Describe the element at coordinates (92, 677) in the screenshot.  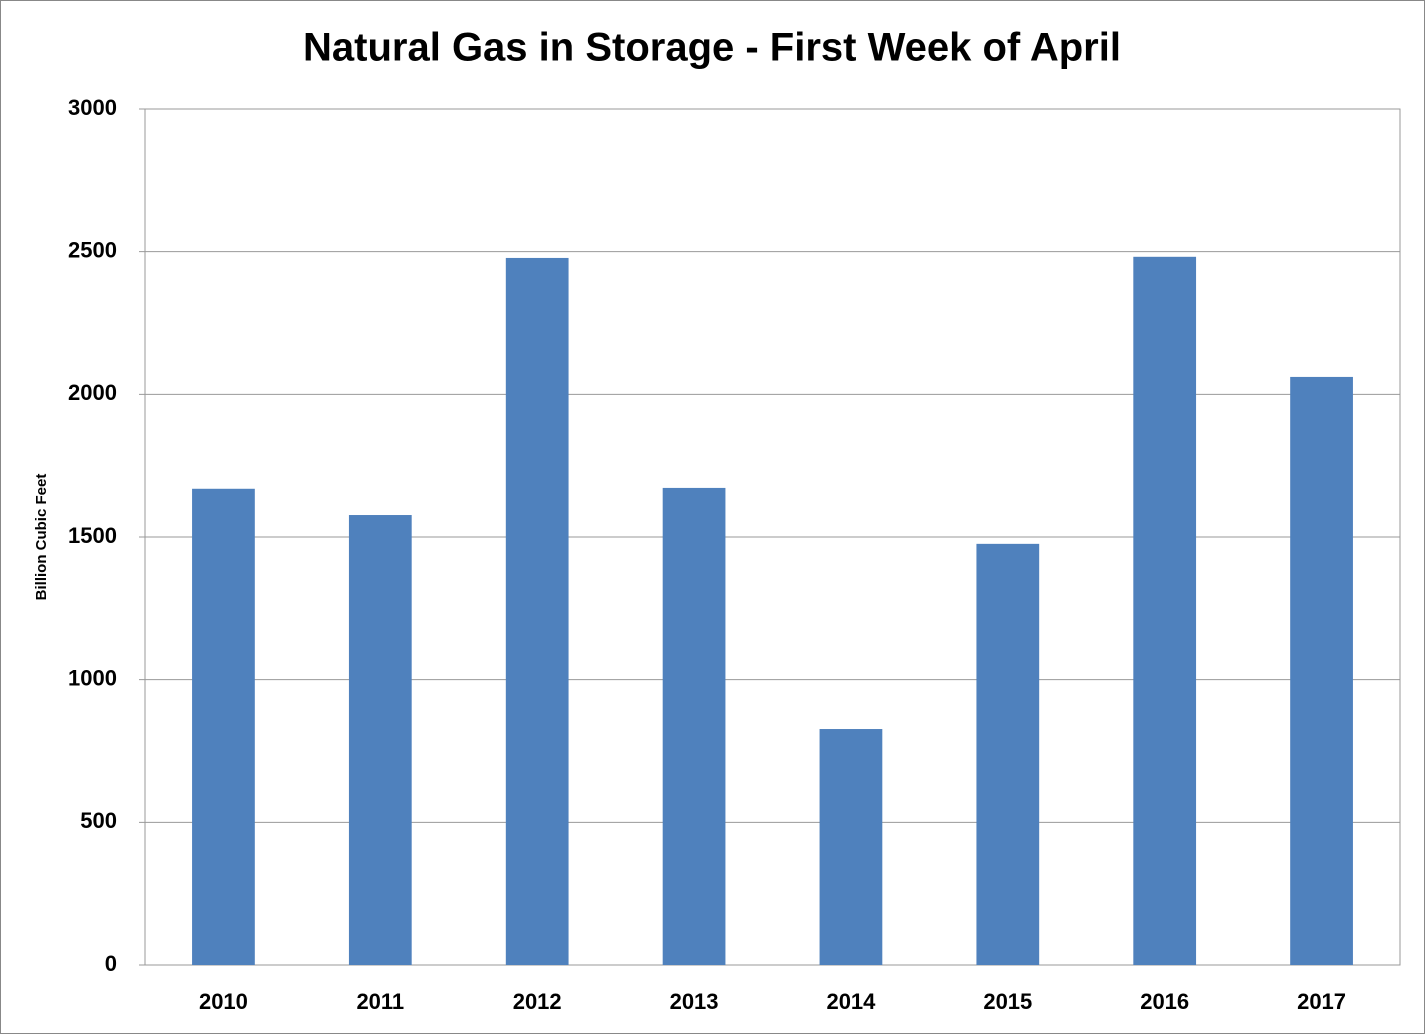
I see `y-tick-label: 1000` at that location.